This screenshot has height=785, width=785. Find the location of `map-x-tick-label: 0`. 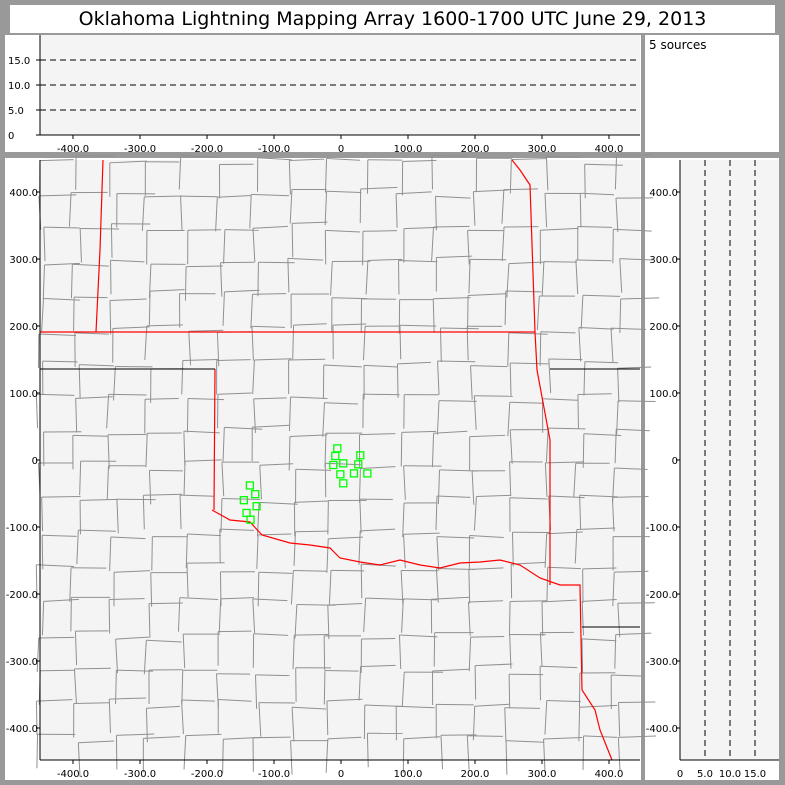

map-x-tick-label: 0 is located at coordinates (341, 774).